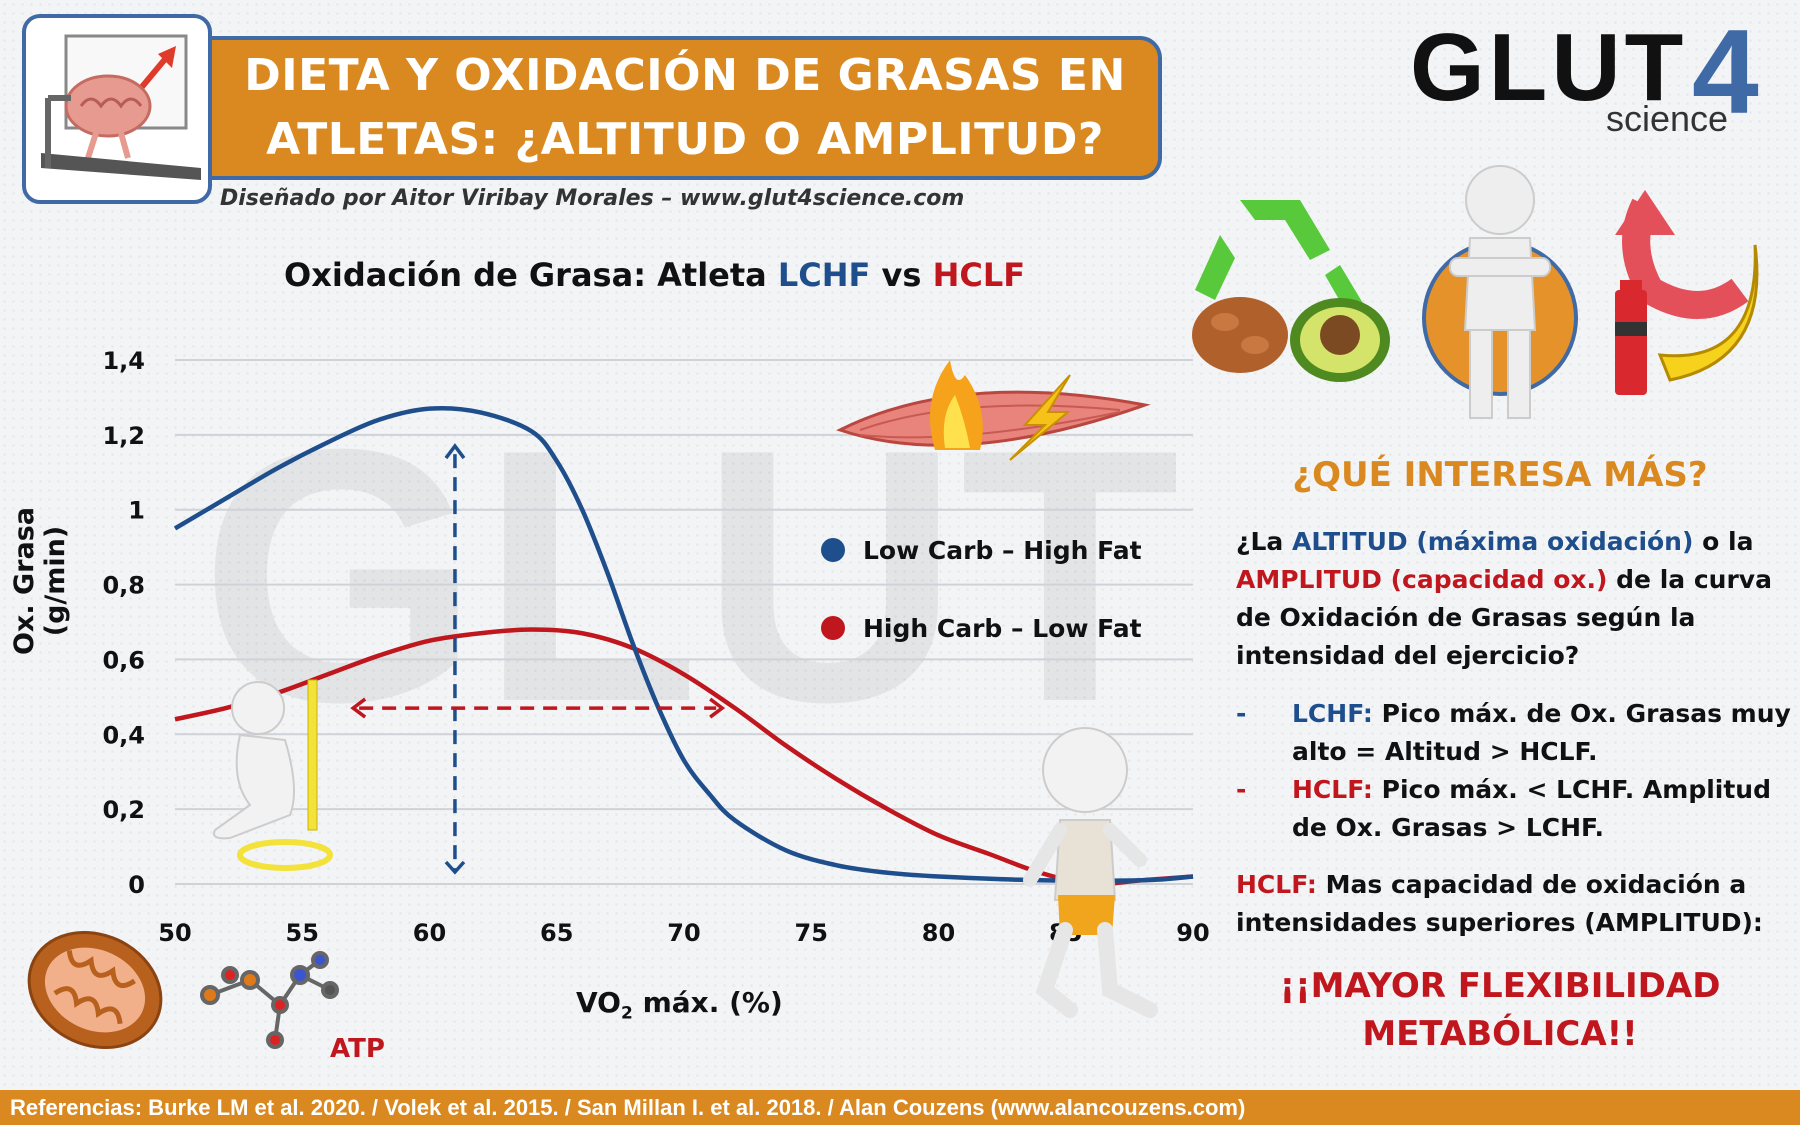 This screenshot has width=1800, height=1125. I want to click on conclusion-line-1: ¡¡MAYOR FLEXIBILIDAD, so click(1500, 986).